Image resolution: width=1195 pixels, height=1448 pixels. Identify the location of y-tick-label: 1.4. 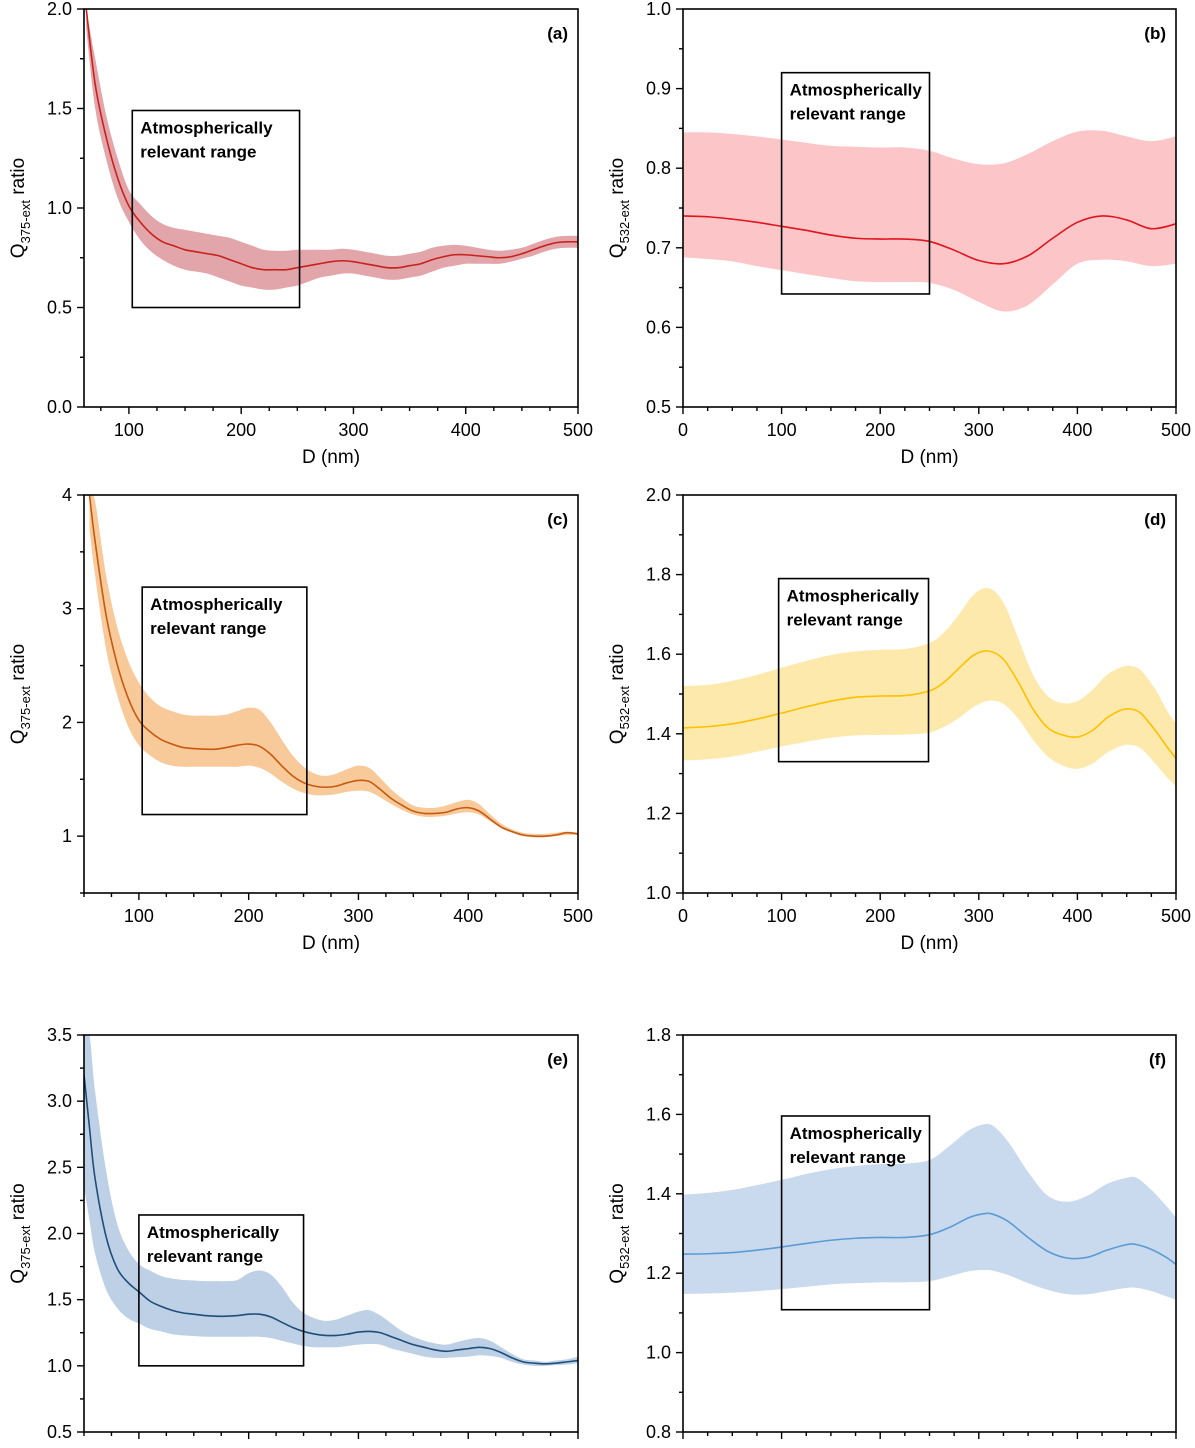
(658, 1194).